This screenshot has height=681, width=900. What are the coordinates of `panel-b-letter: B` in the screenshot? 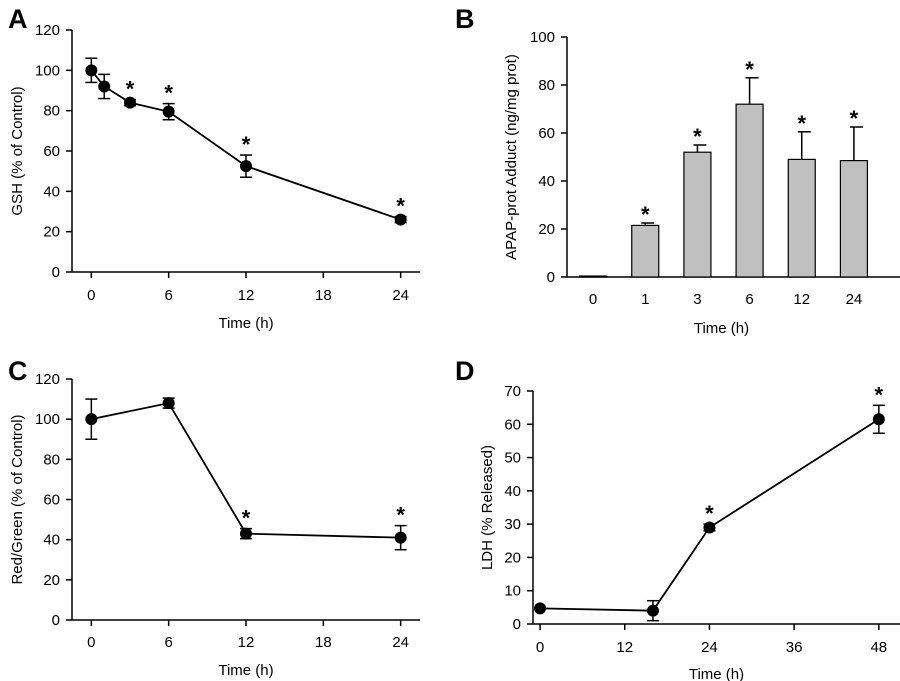 It's located at (465, 19).